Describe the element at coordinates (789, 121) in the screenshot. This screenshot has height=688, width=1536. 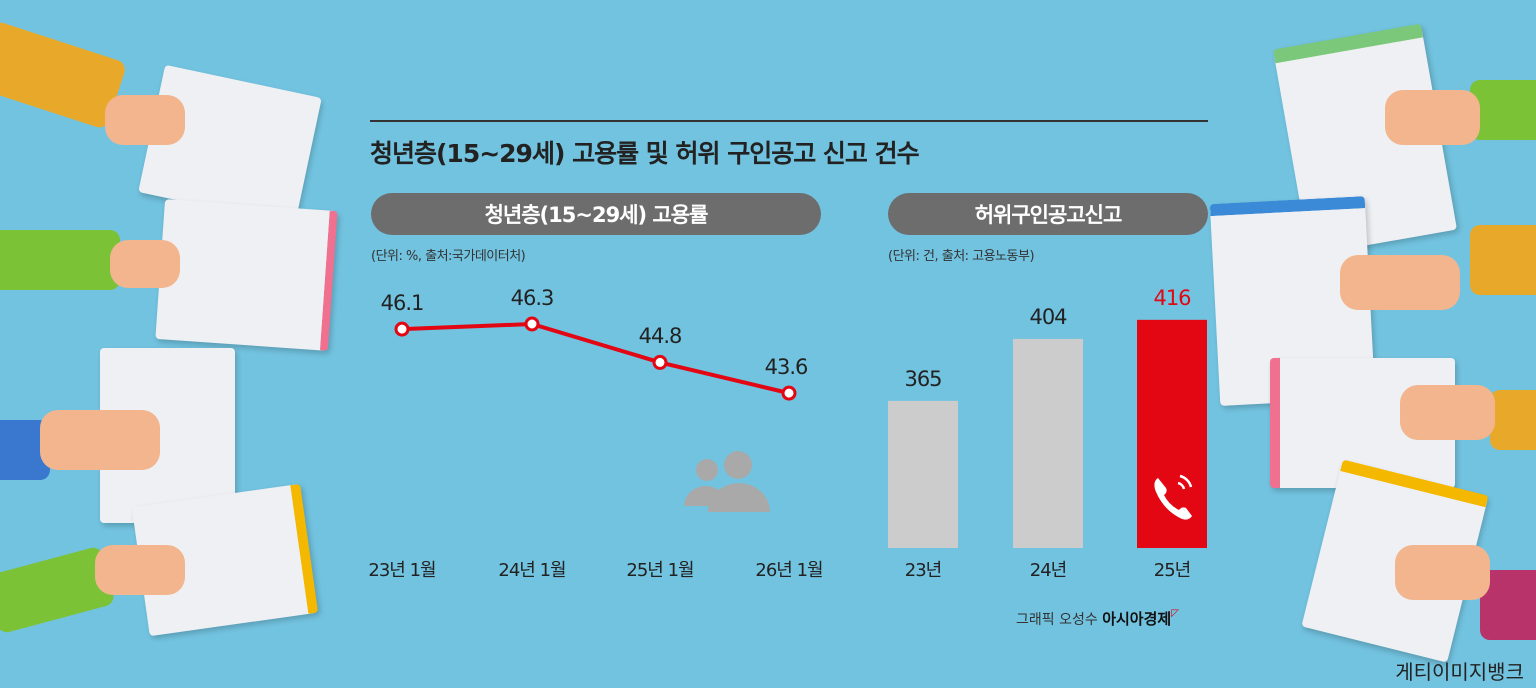
I see `title-rule` at that location.